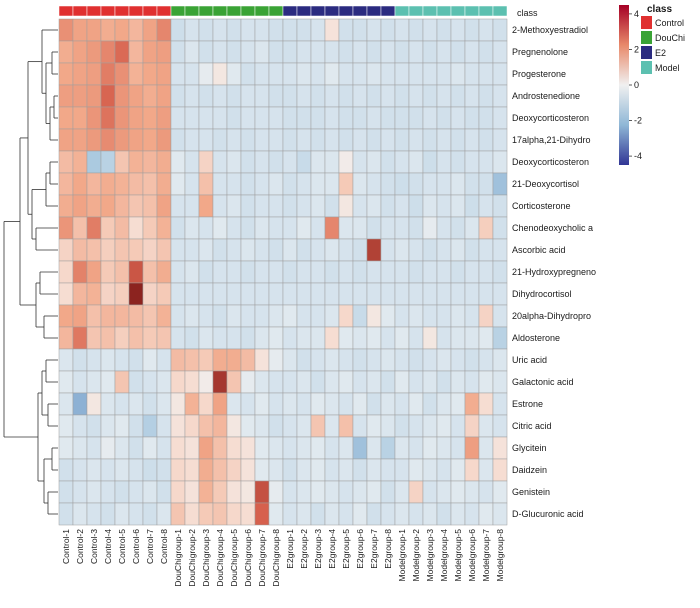 The height and width of the screenshot is (608, 700). Describe the element at coordinates (430, 555) in the screenshot. I see `column-label: Modelgroup-3` at that location.